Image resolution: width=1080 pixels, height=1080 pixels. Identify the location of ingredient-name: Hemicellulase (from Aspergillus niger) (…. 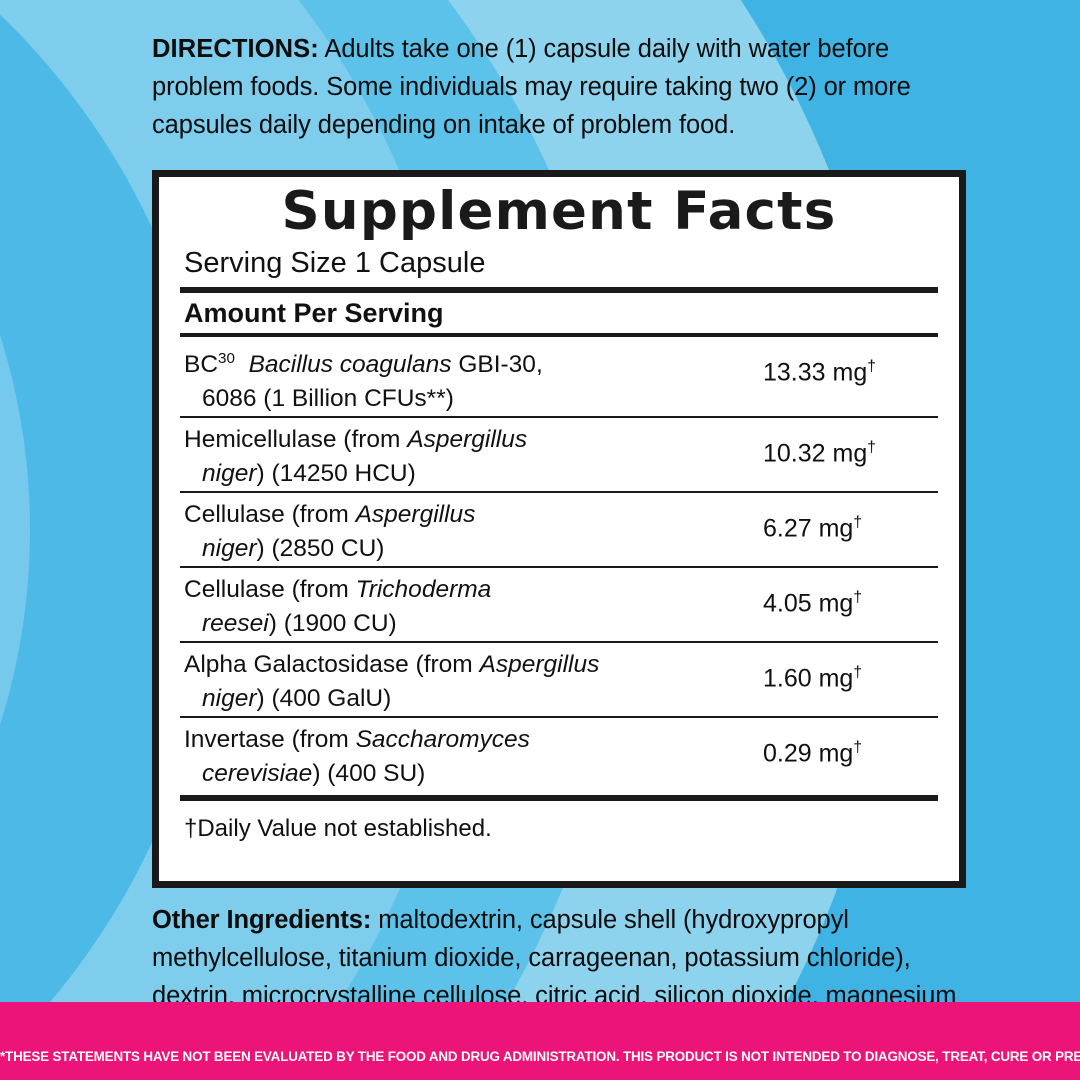
(458, 454).